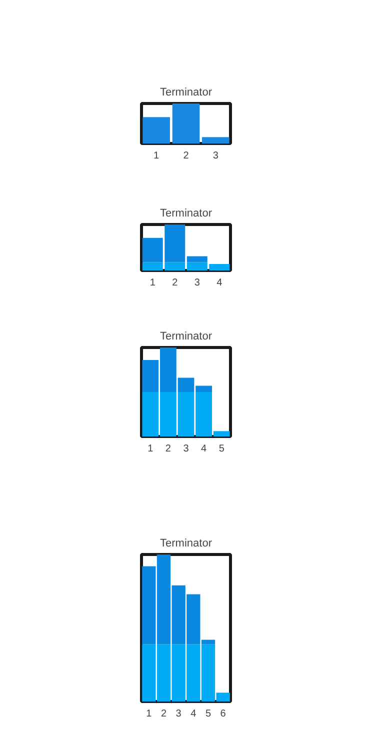 The width and height of the screenshot is (370, 733). What do you see at coordinates (197, 259) in the screenshot?
I see `bar` at bounding box center [197, 259].